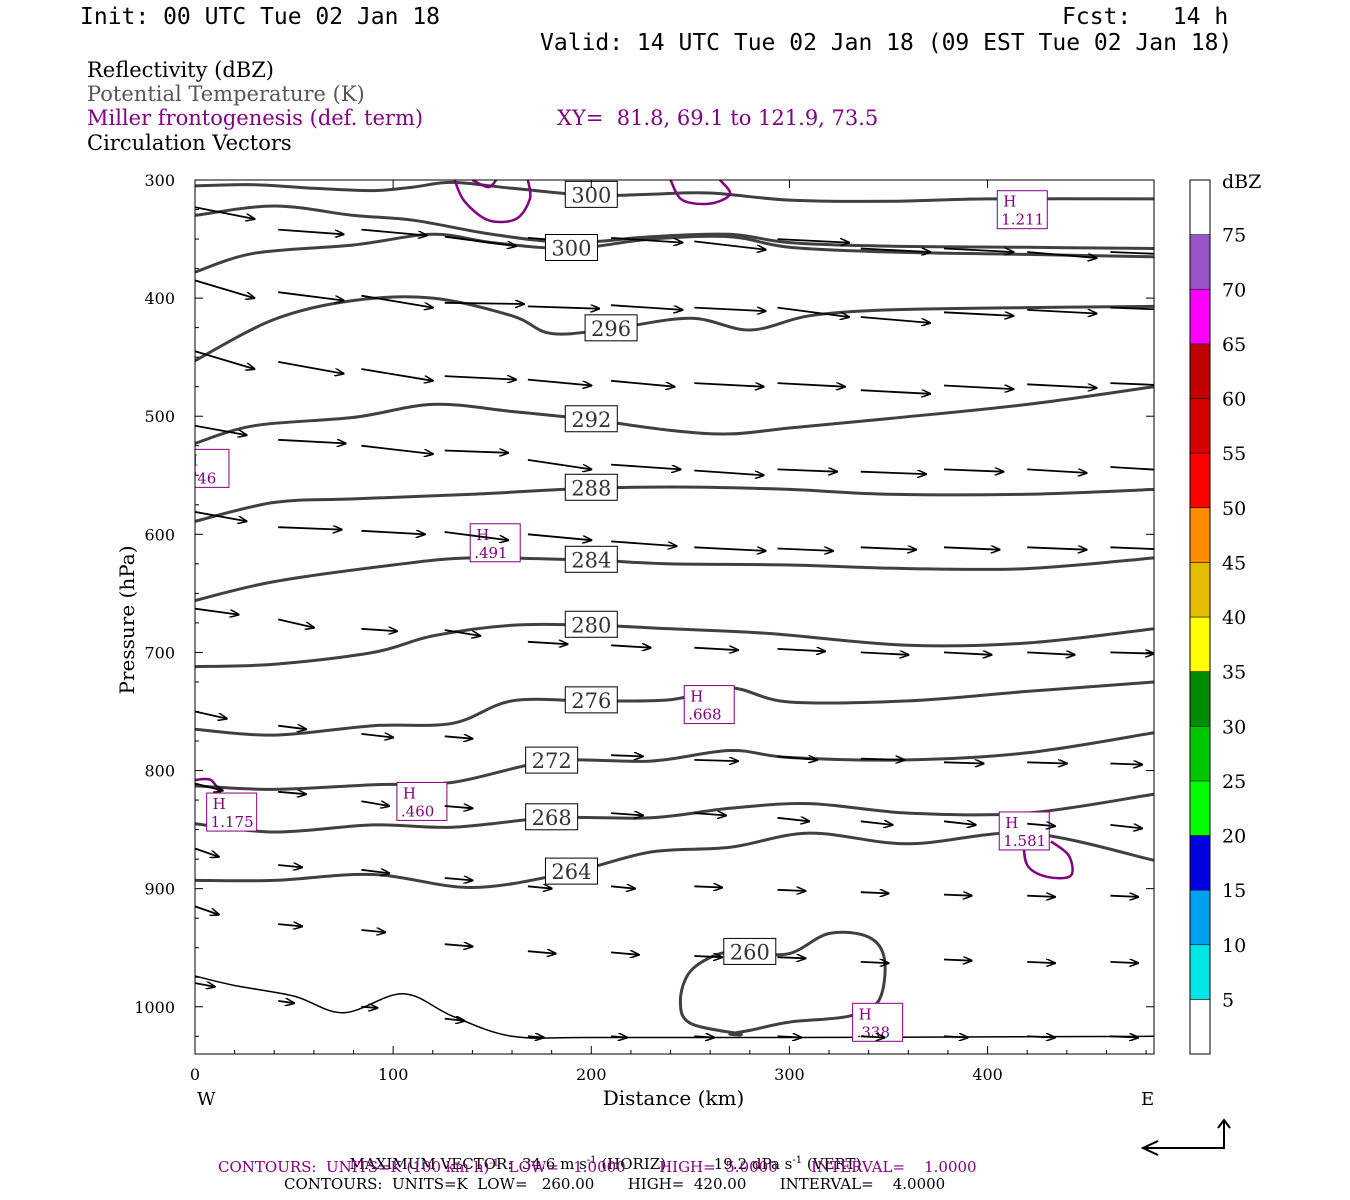 The height and width of the screenshot is (1200, 1350). I want to click on x-tick-label: 0, so click(195, 1074).